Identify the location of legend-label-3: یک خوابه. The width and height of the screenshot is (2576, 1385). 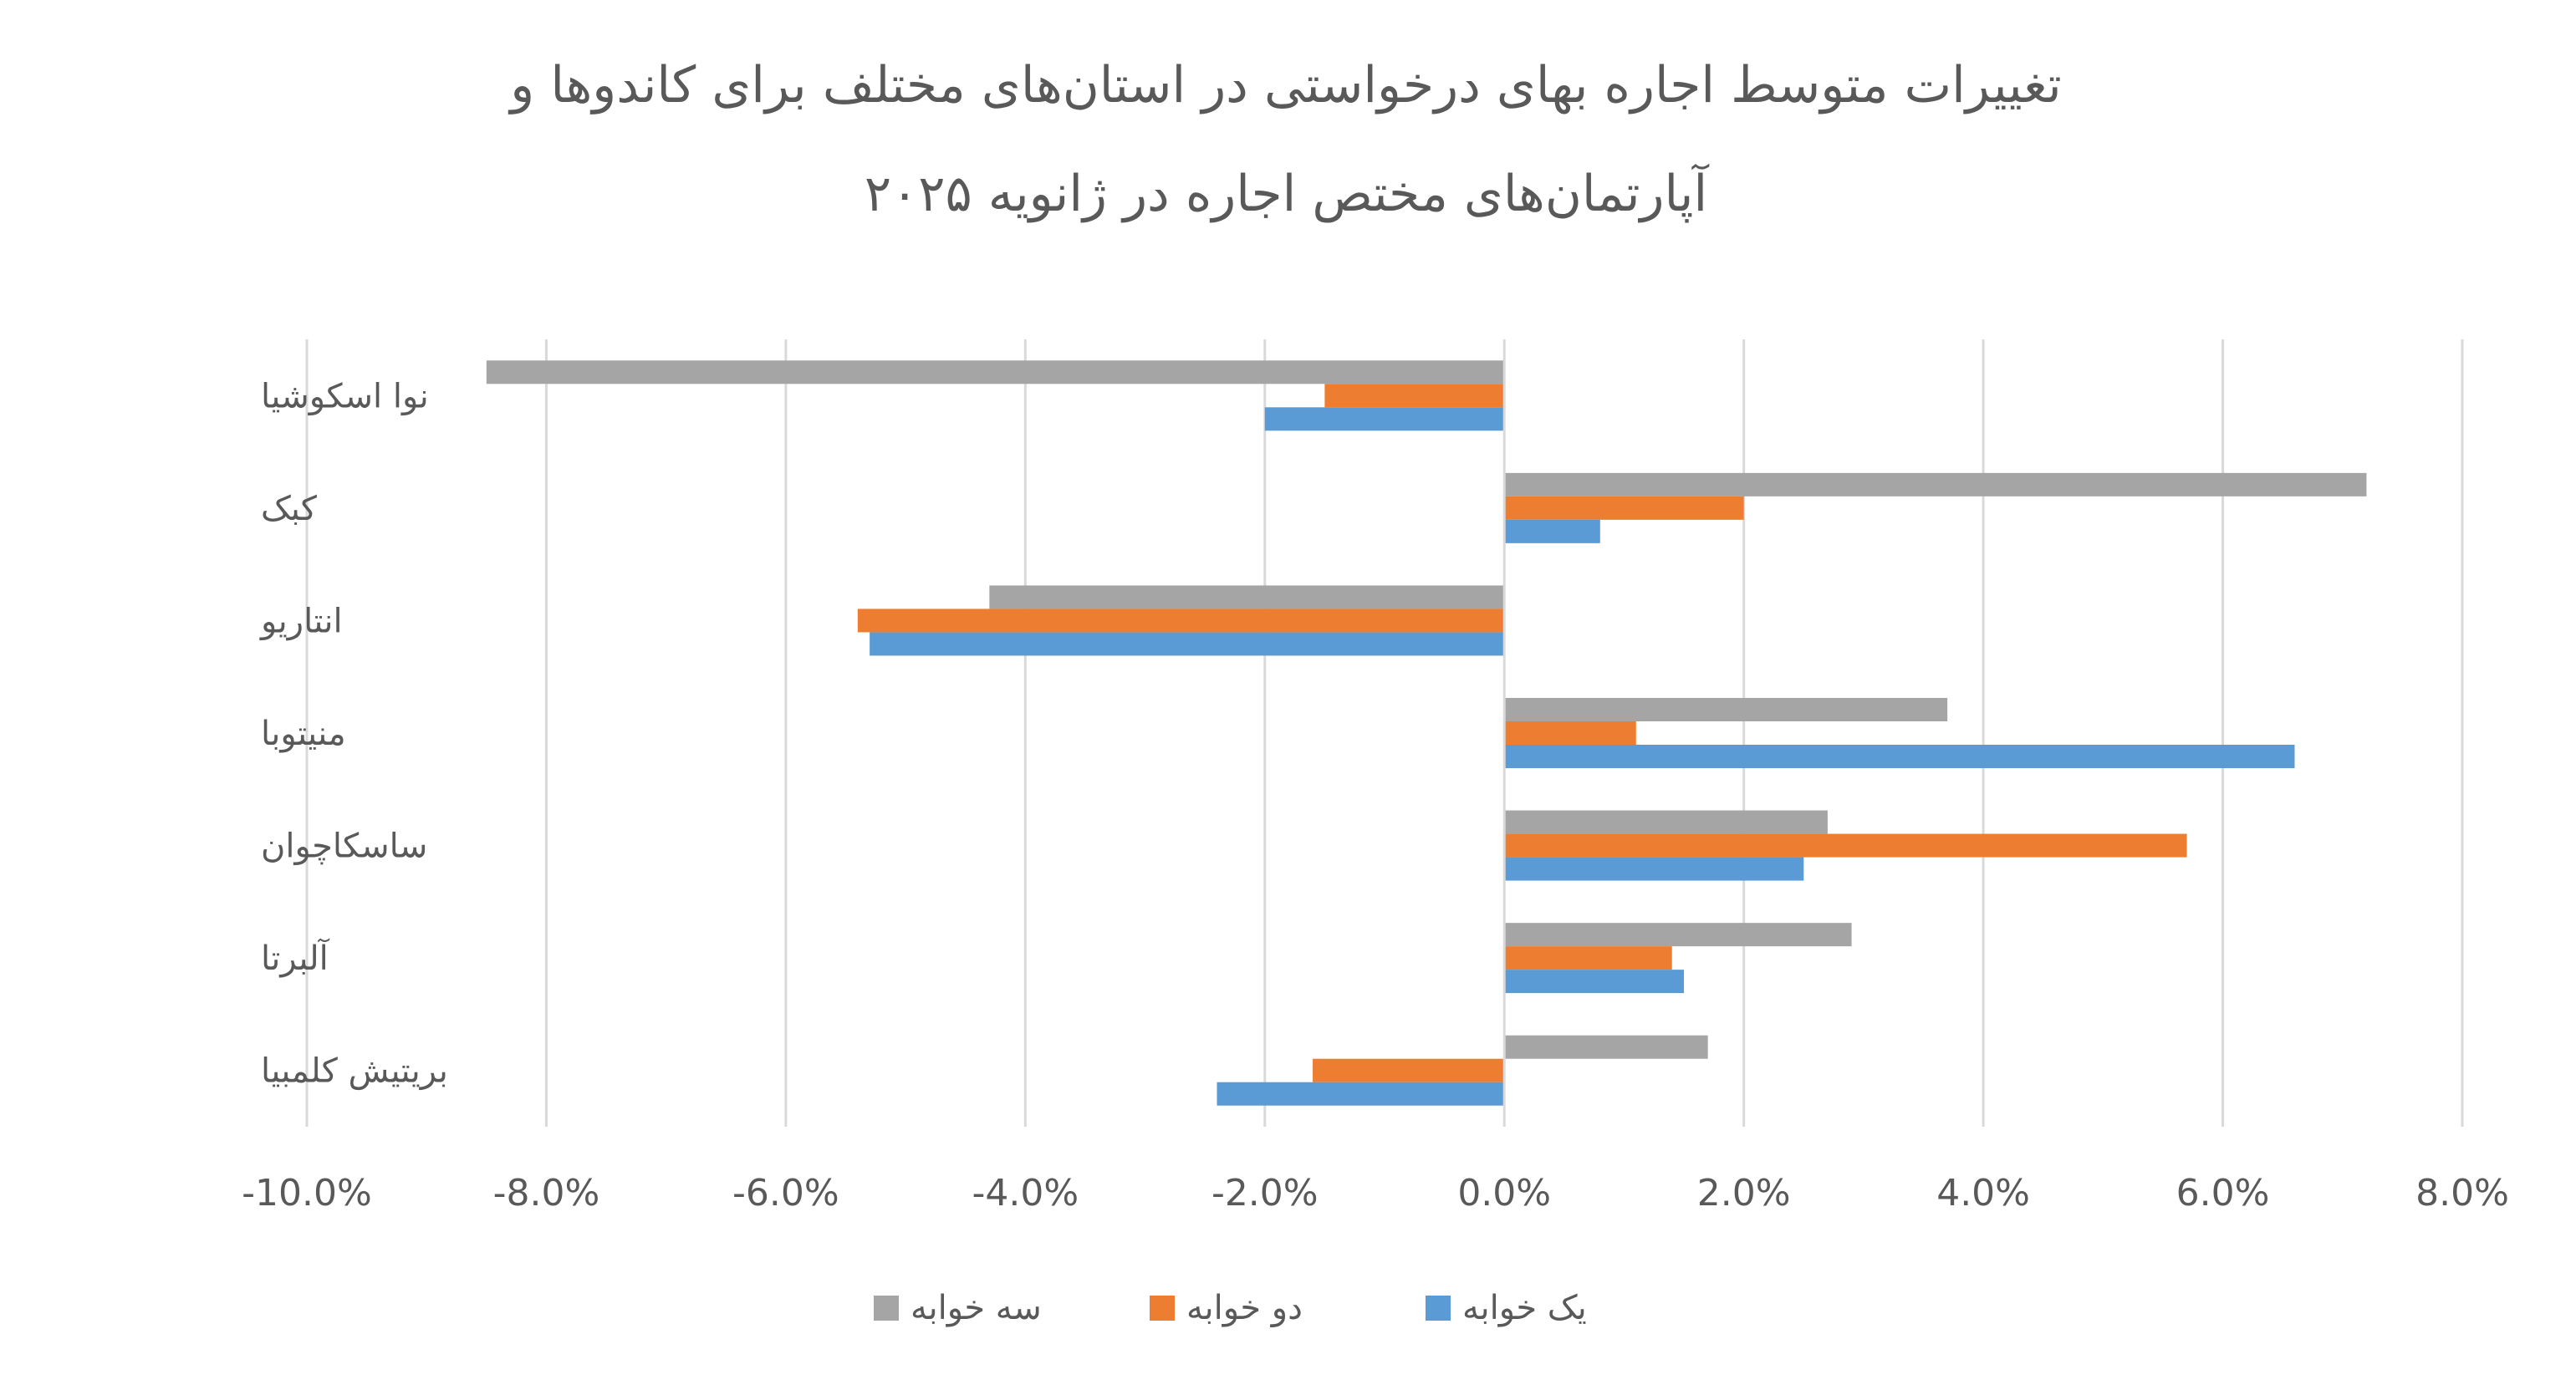
(1525, 1308).